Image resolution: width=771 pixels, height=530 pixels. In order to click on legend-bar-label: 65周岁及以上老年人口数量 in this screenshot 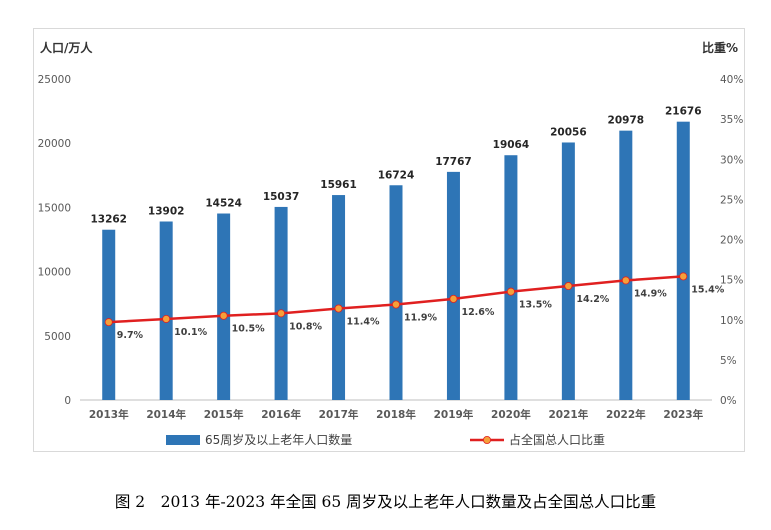, I will do `click(278, 439)`.